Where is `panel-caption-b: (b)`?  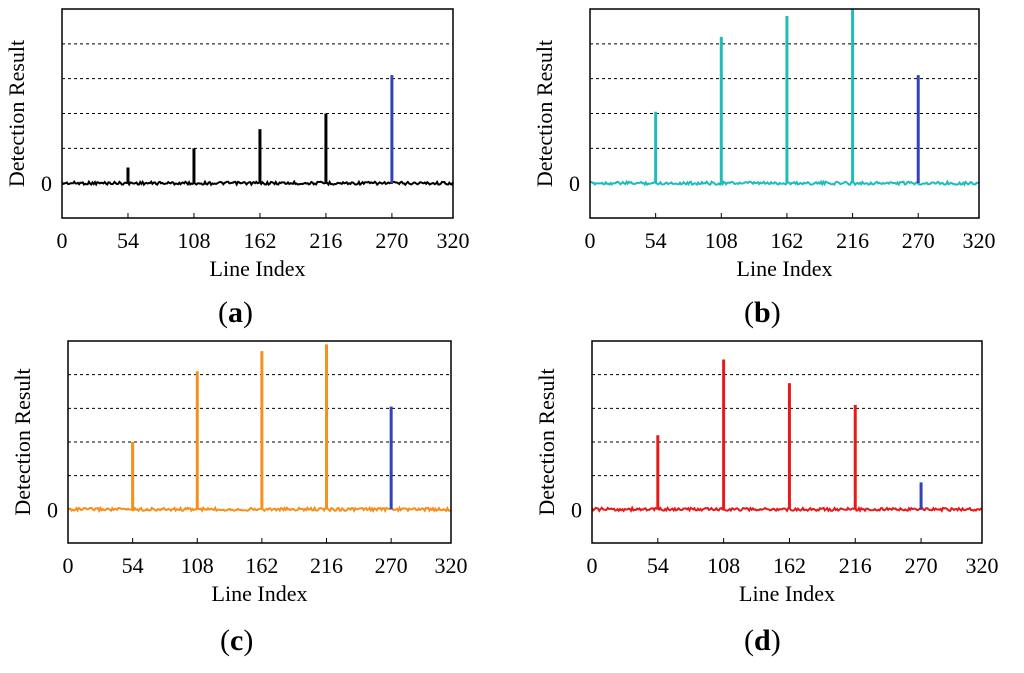
panel-caption-b: (b) is located at coordinates (762, 312).